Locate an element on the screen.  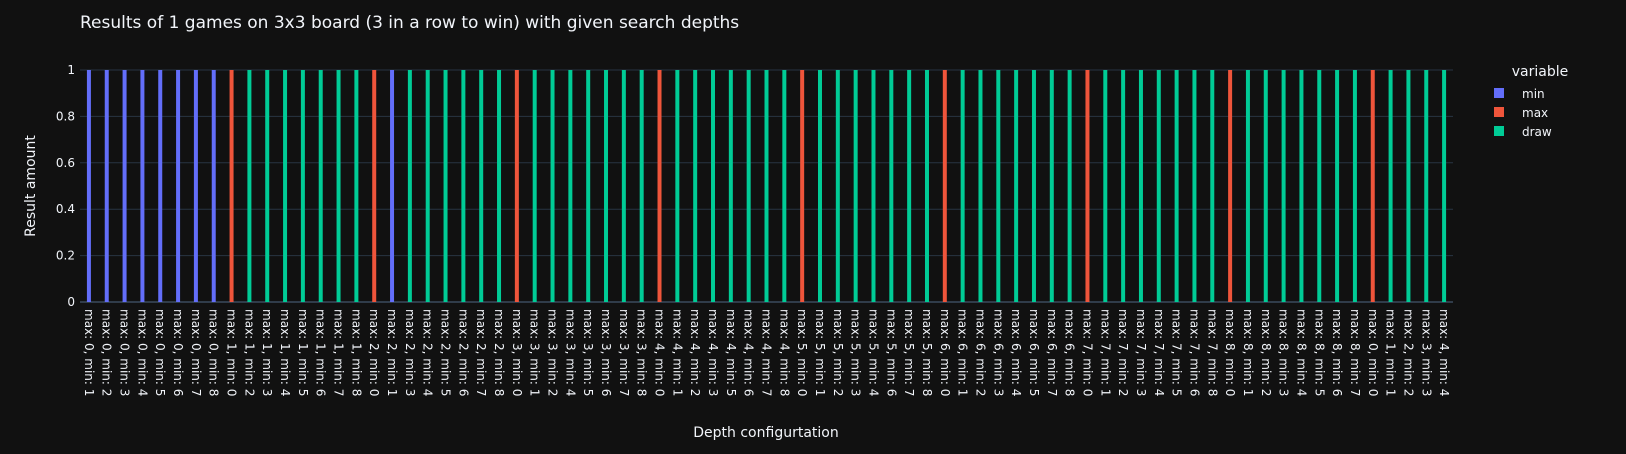
x-tick-label: max: 2, min: 8 is located at coordinates (499, 352).